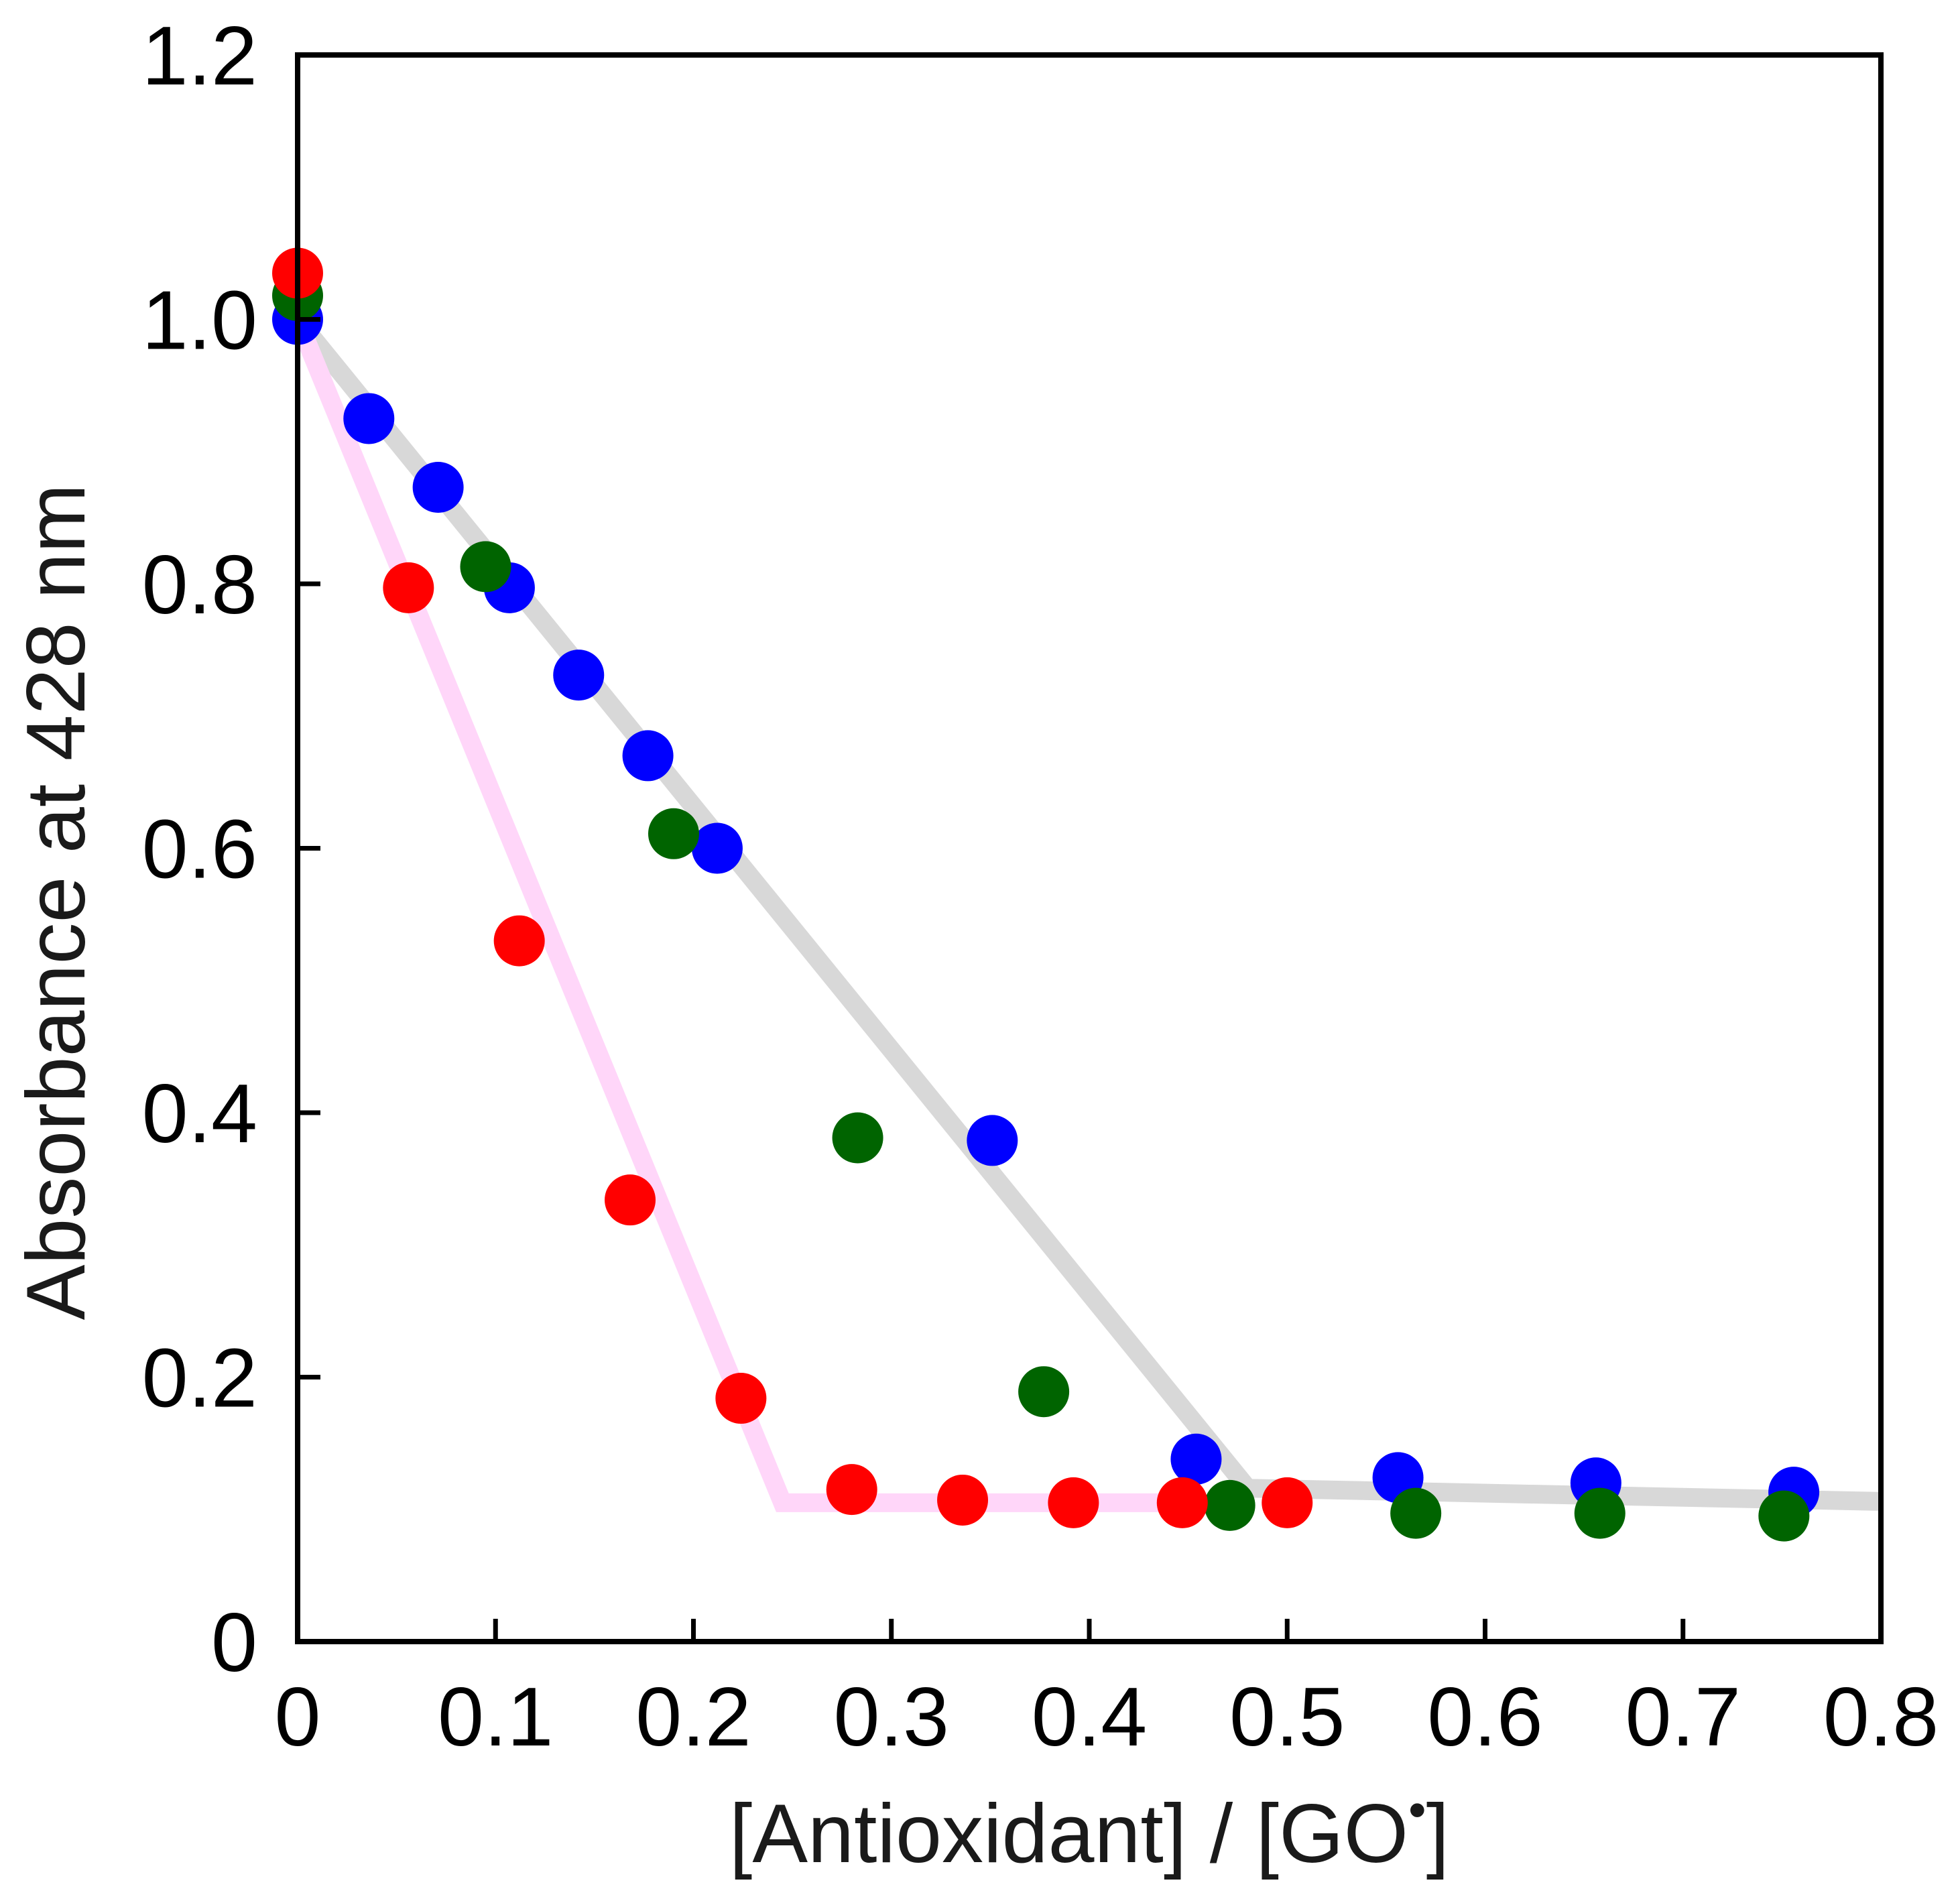 This screenshot has height=1903, width=1960. What do you see at coordinates (1287, 1717) in the screenshot?
I see `x-tick-label: 0.5` at bounding box center [1287, 1717].